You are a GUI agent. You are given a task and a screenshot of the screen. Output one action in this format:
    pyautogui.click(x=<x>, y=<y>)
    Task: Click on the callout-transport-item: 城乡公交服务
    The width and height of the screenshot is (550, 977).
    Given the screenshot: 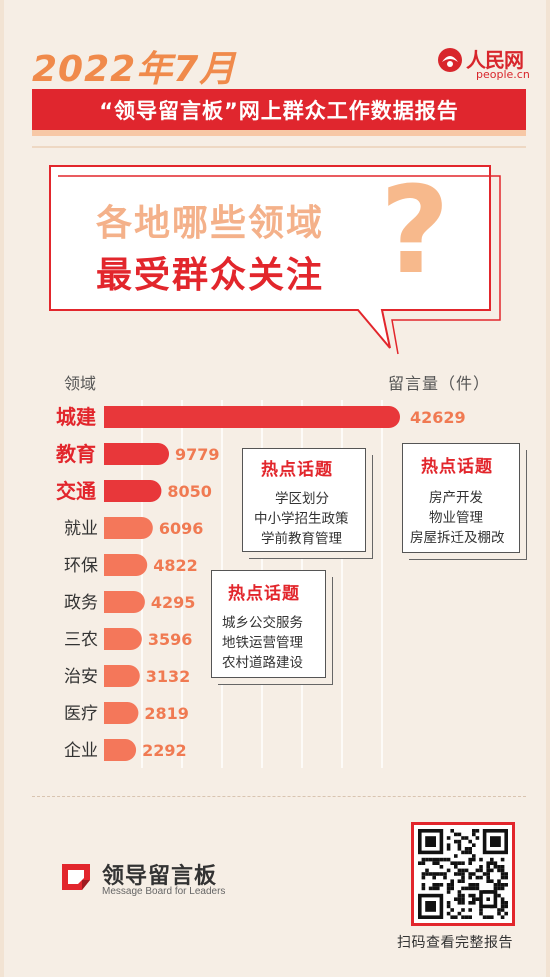 What is the action you would take?
    pyautogui.click(x=262, y=623)
    